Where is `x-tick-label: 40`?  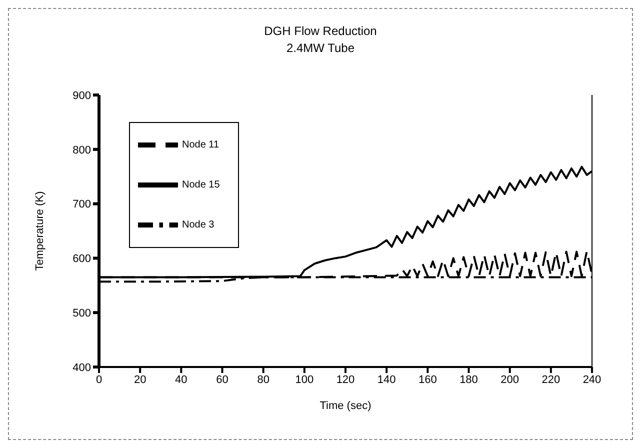
x-tick-label: 40 is located at coordinates (181, 380).